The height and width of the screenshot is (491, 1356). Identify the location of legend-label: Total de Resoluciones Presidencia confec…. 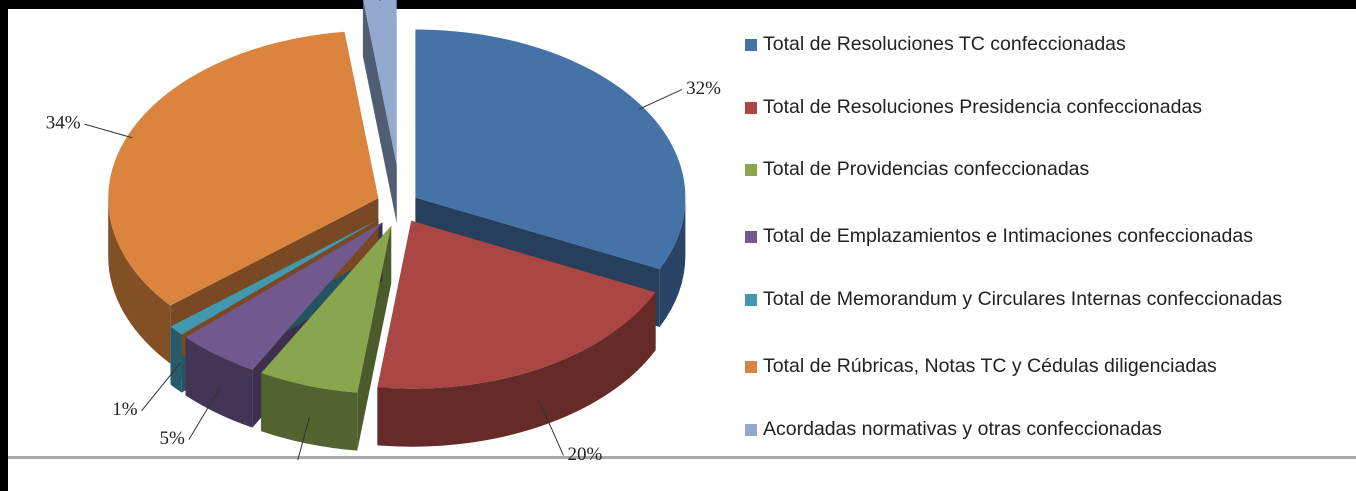
(983, 107).